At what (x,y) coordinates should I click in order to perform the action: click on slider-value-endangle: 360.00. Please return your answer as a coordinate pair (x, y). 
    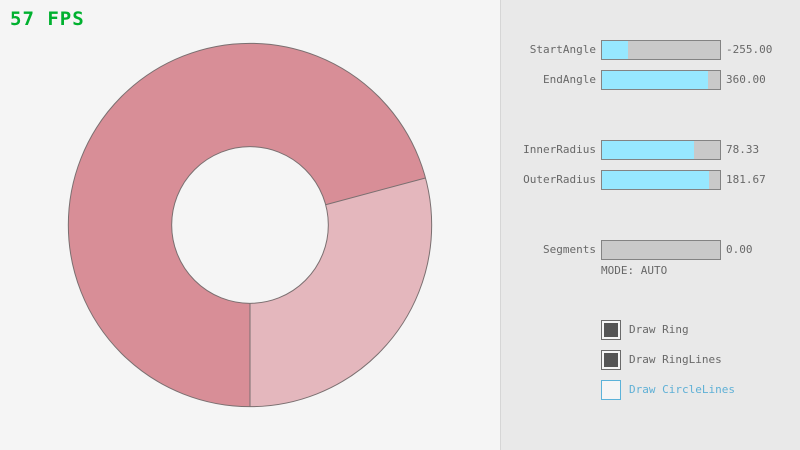
    Looking at the image, I should click on (746, 79).